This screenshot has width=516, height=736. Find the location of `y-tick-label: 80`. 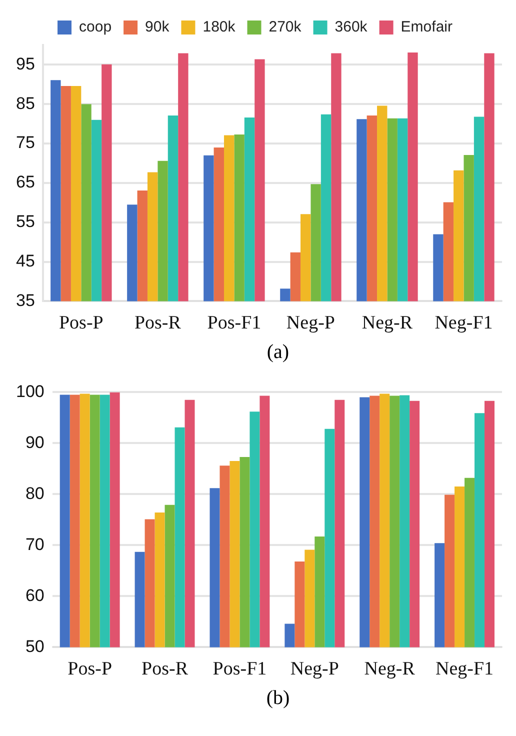

y-tick-label: 80 is located at coordinates (34, 493).